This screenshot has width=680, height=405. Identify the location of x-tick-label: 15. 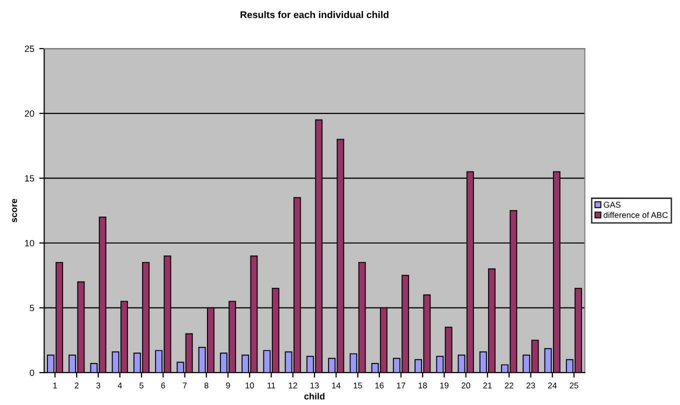
(358, 385).